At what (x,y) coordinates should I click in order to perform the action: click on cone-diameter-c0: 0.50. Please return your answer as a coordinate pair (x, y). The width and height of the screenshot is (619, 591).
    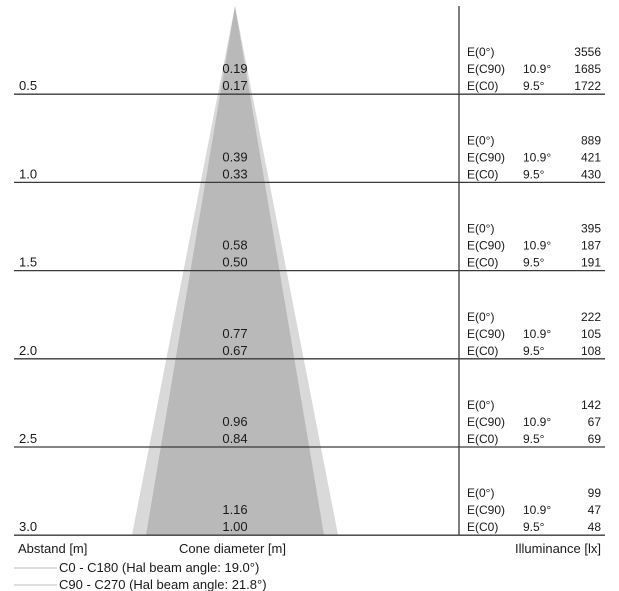
    Looking at the image, I should click on (234, 262).